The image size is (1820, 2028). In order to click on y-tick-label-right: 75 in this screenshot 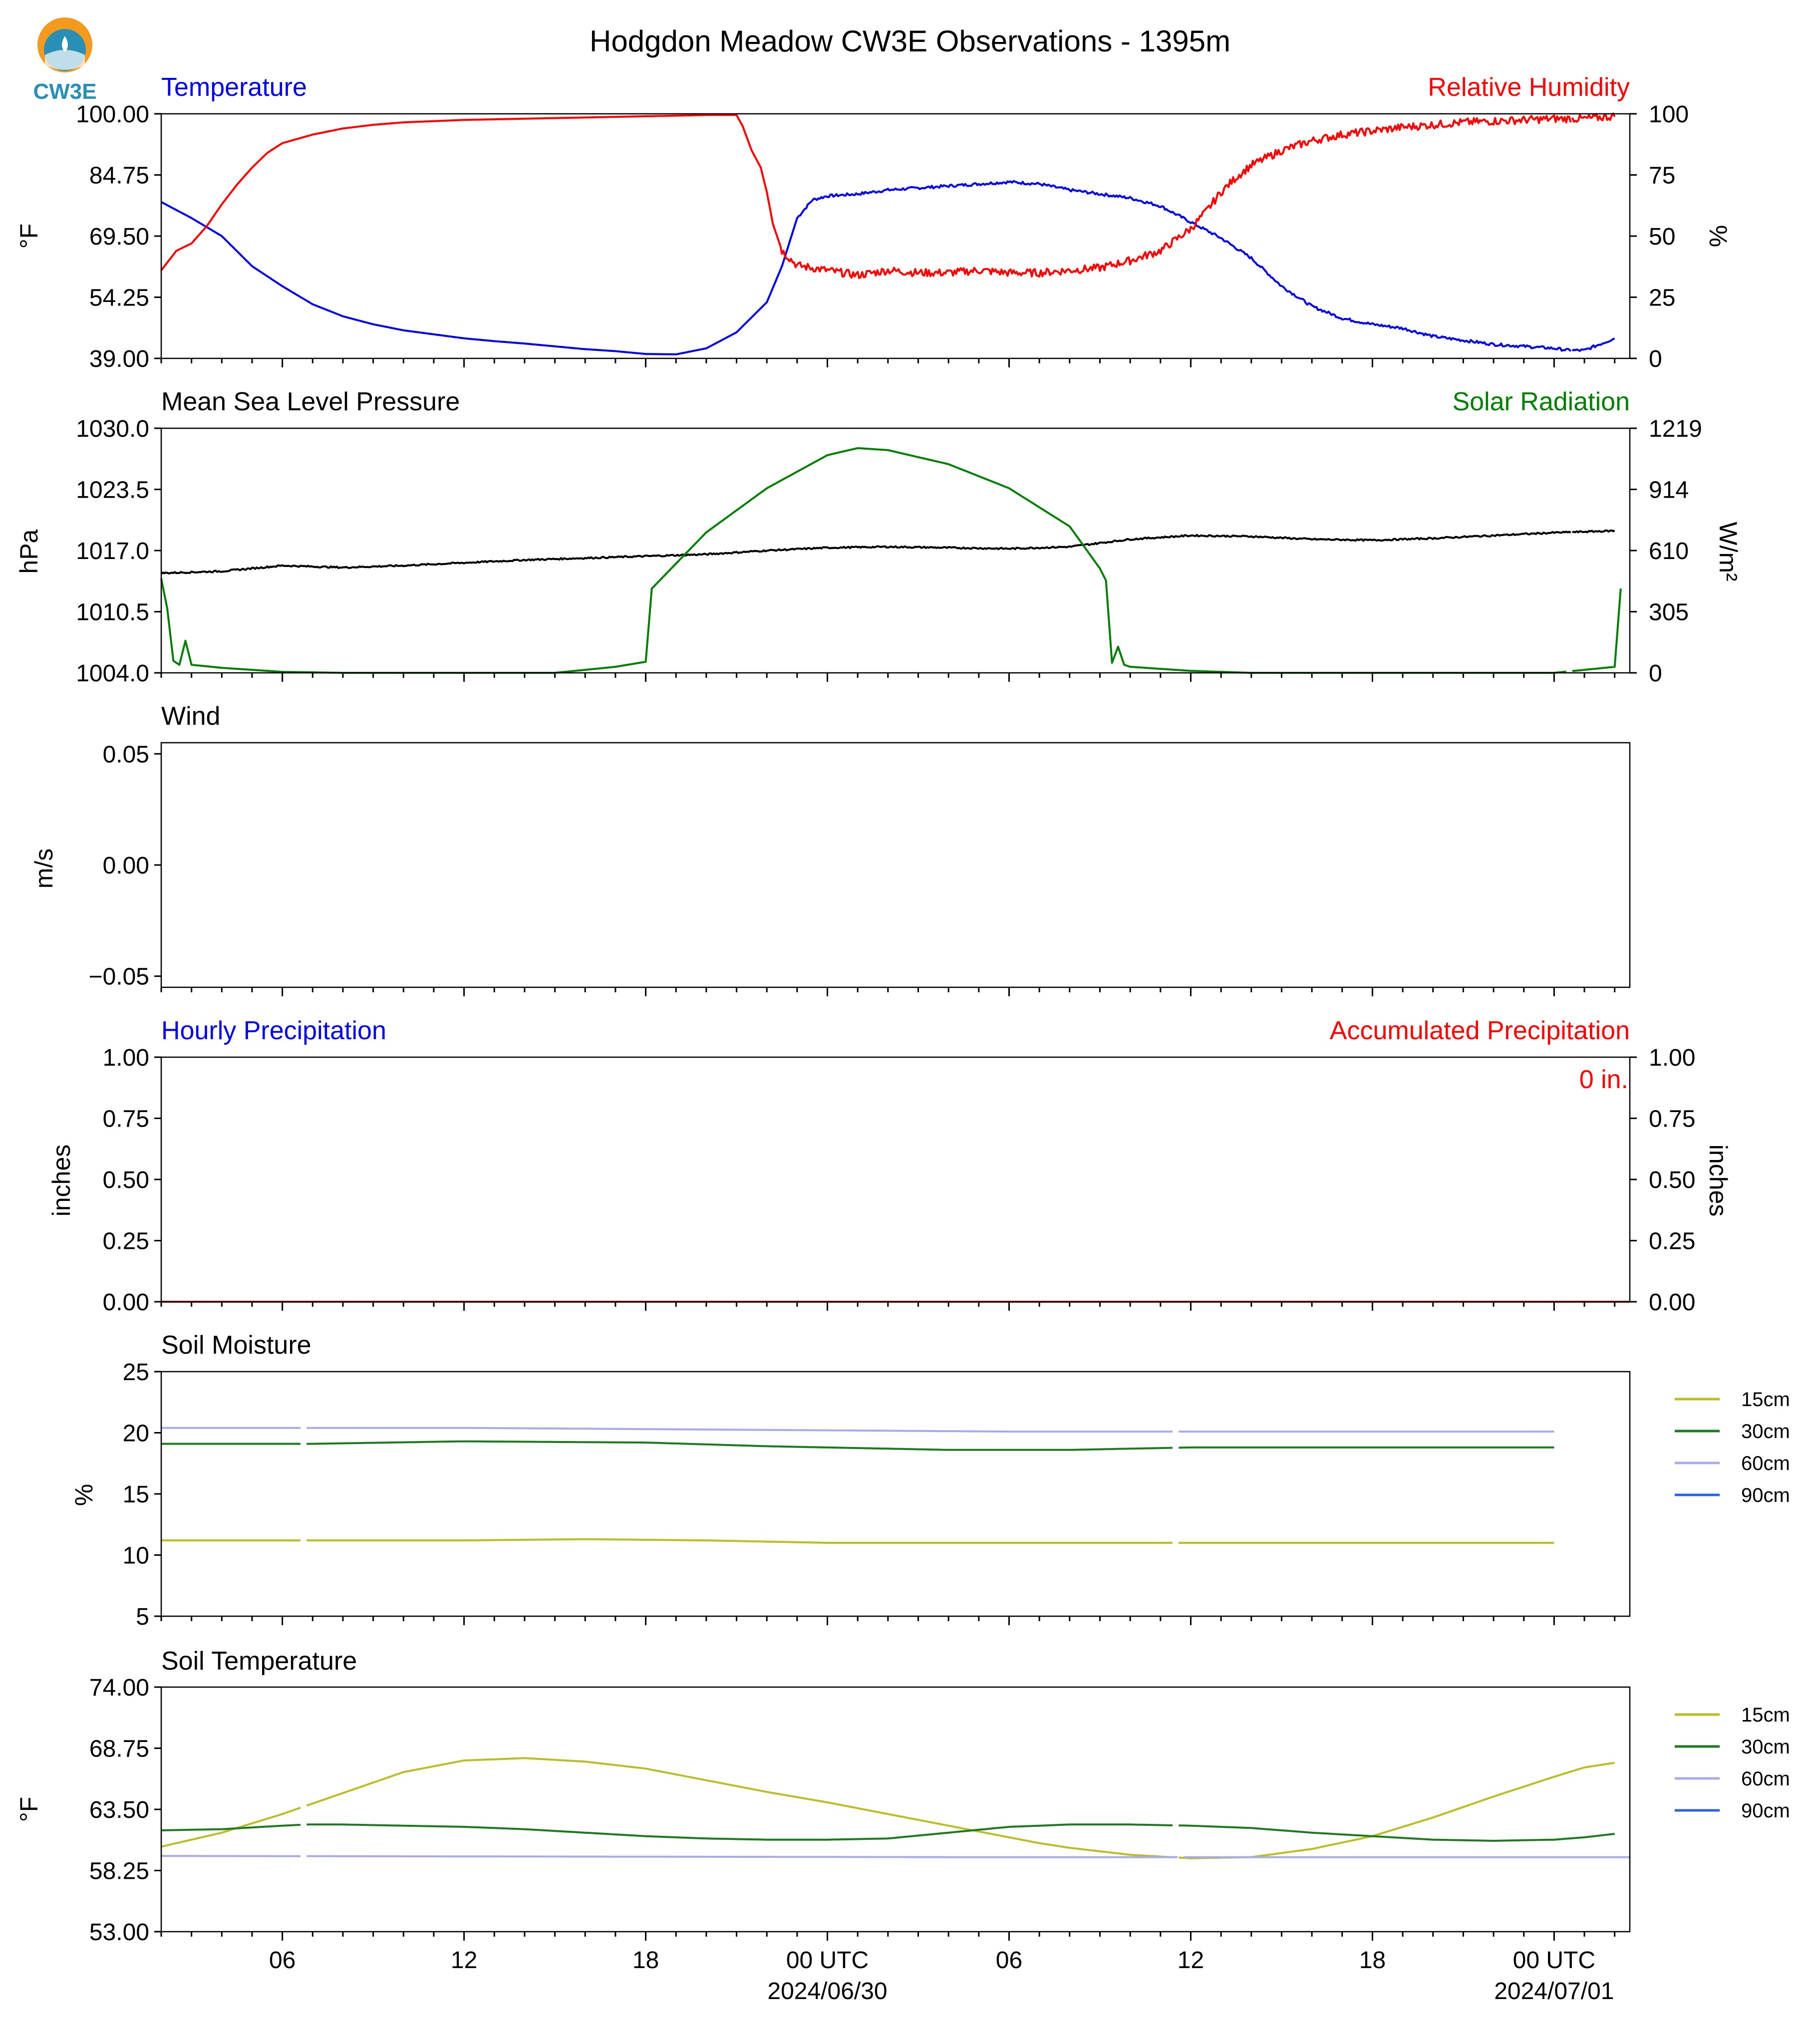, I will do `click(1662, 176)`.